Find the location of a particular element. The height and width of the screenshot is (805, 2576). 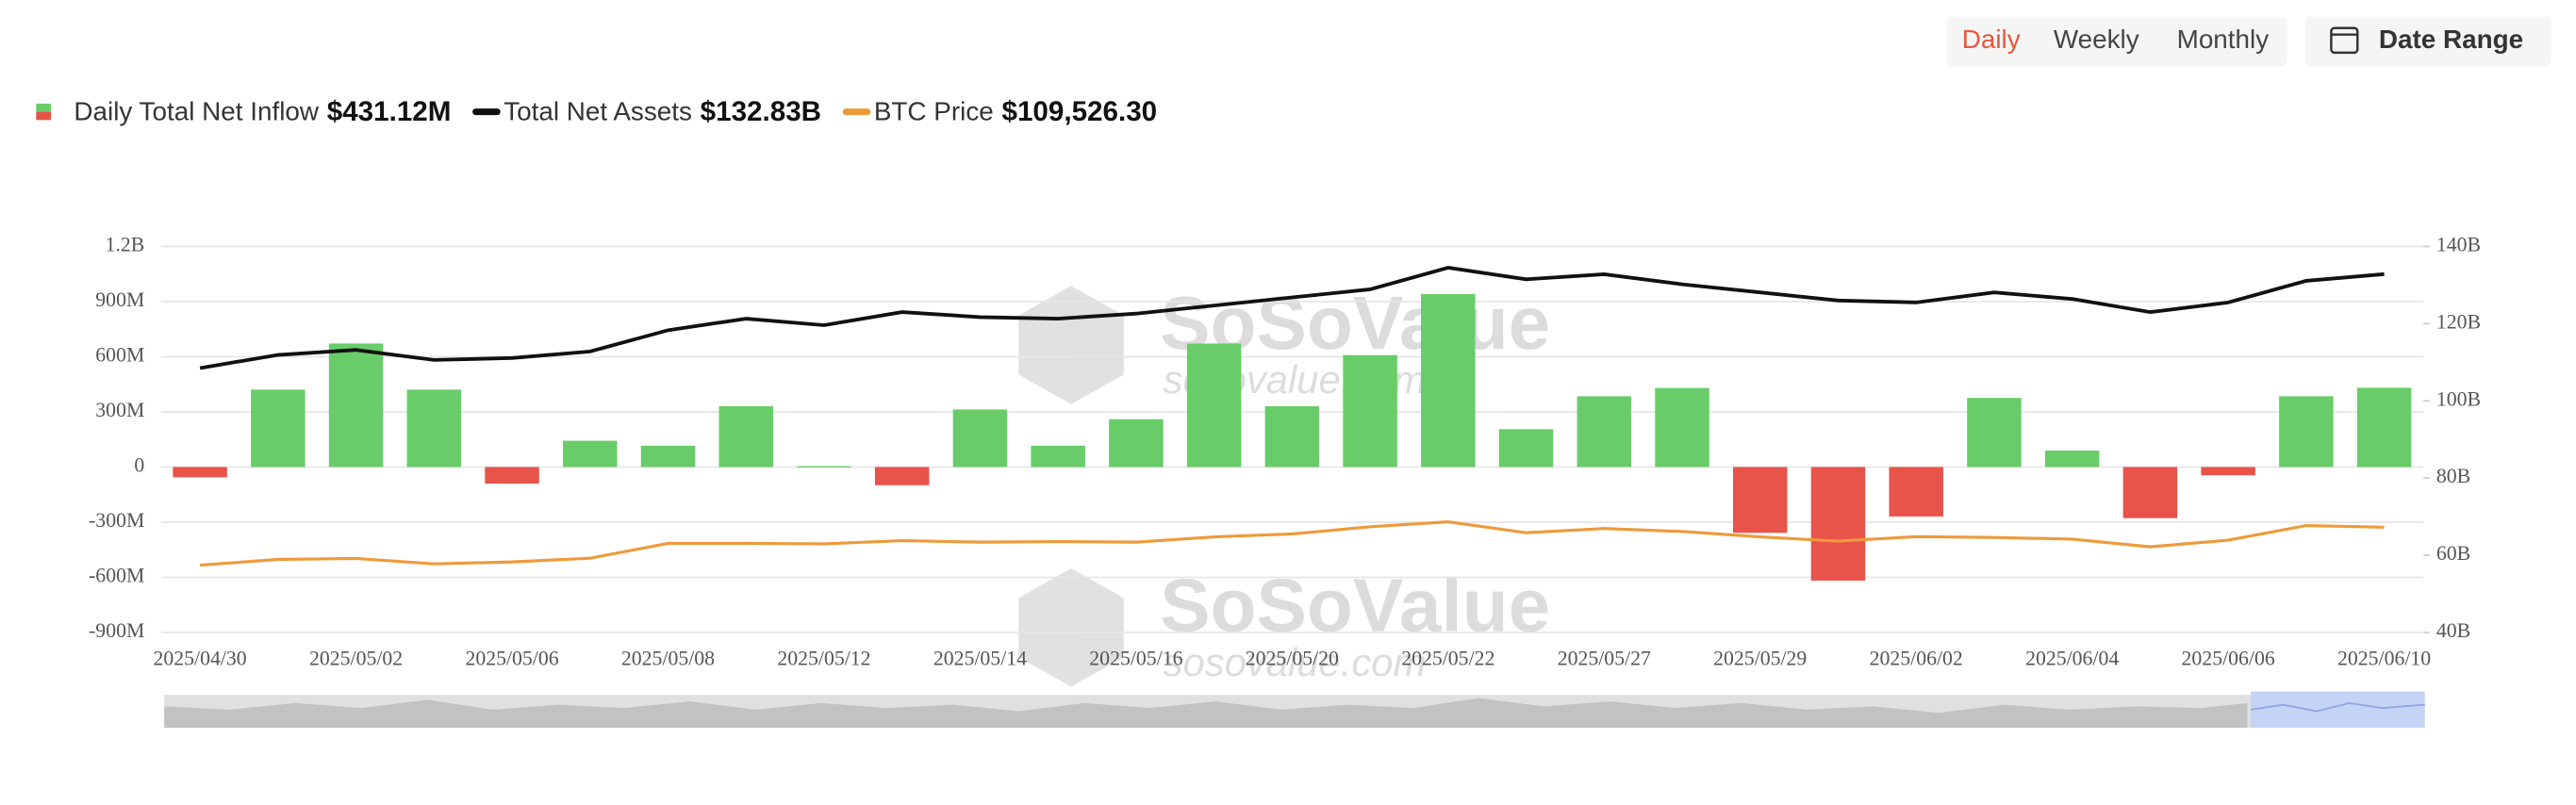

date-range-label: Date Range is located at coordinates (2451, 40).